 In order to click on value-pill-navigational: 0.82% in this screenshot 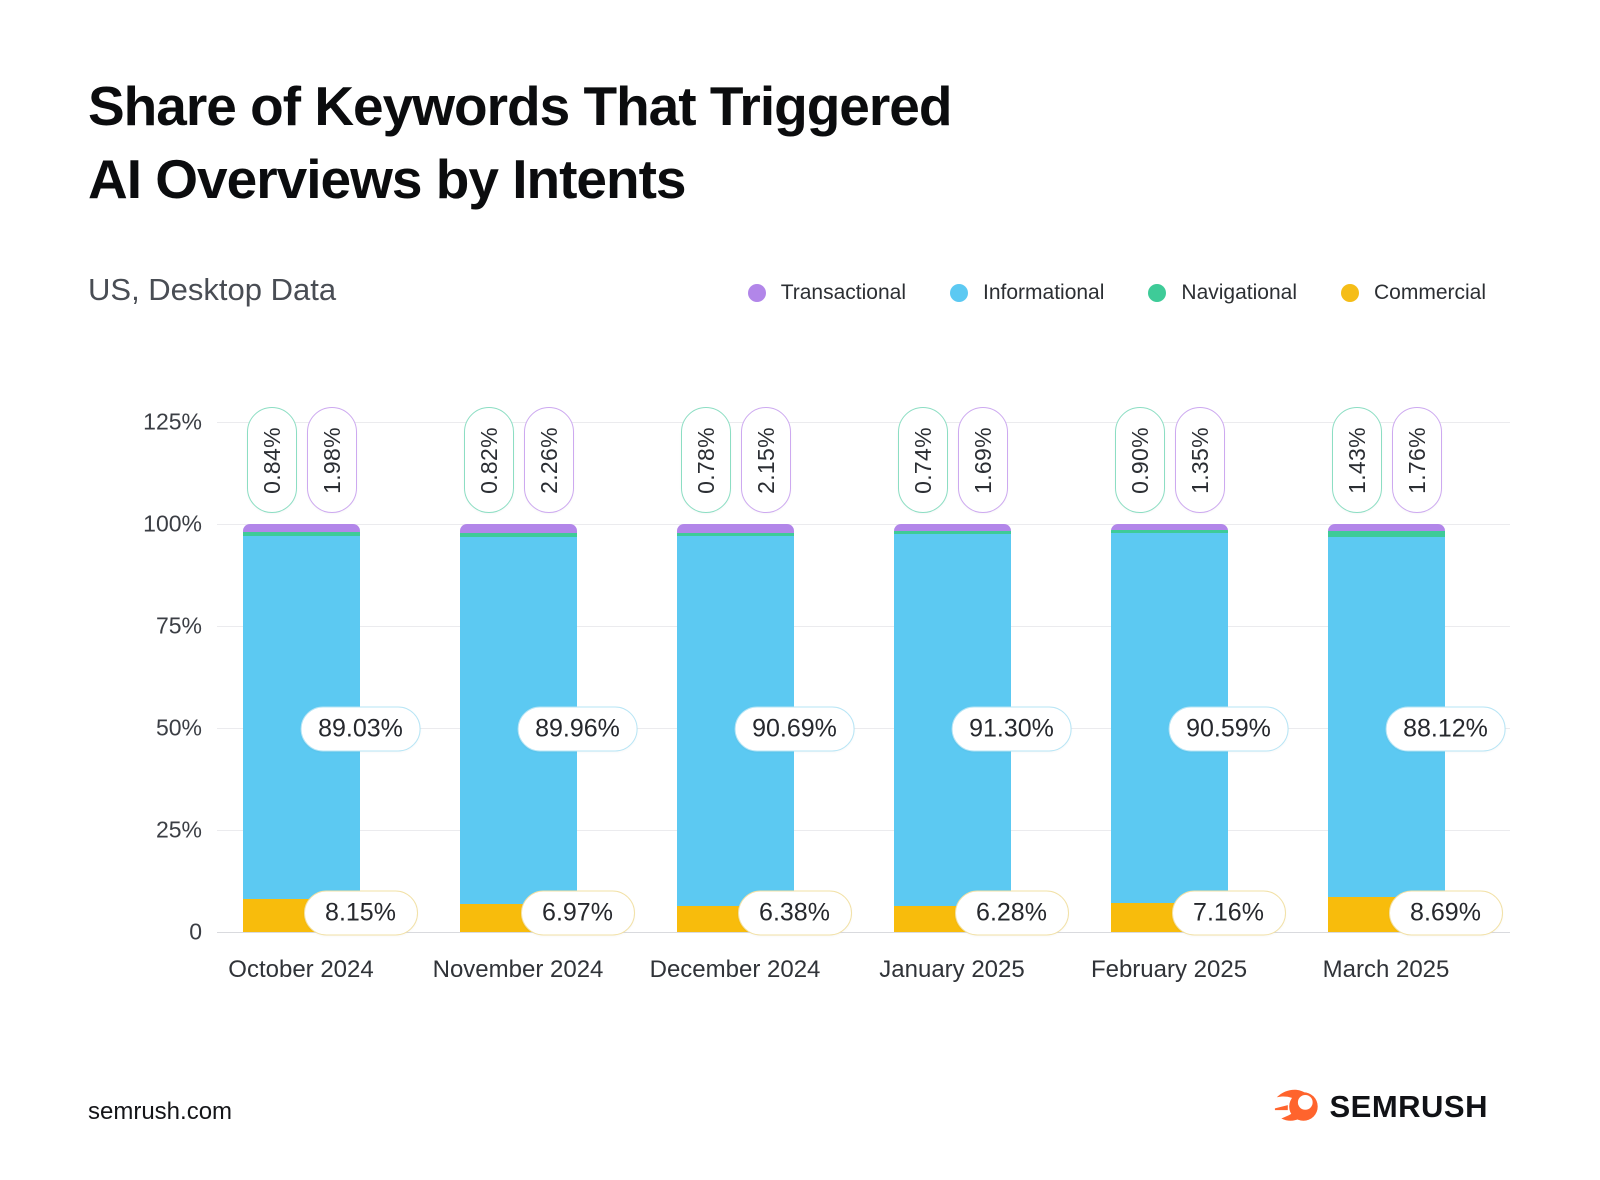, I will do `click(489, 460)`.